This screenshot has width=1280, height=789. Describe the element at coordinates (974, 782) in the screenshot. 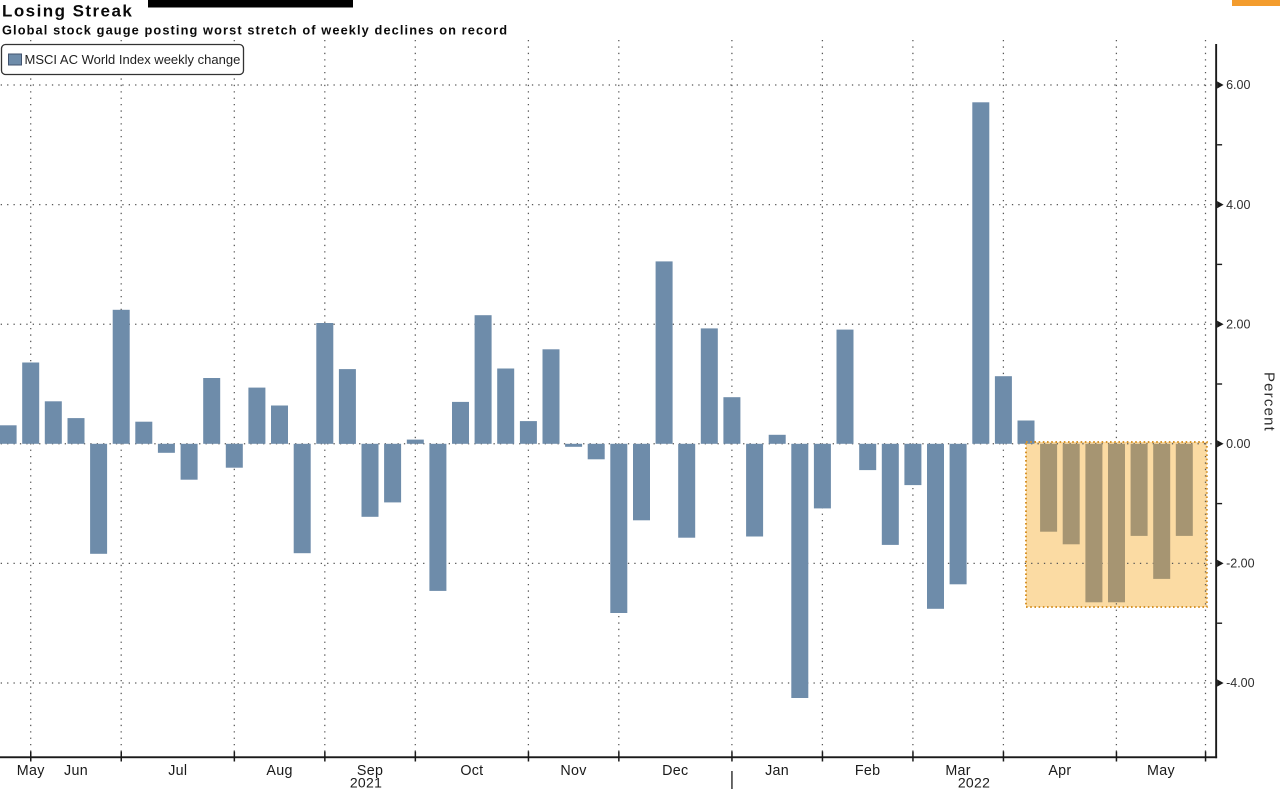

I see `svg-text: 2022` at that location.